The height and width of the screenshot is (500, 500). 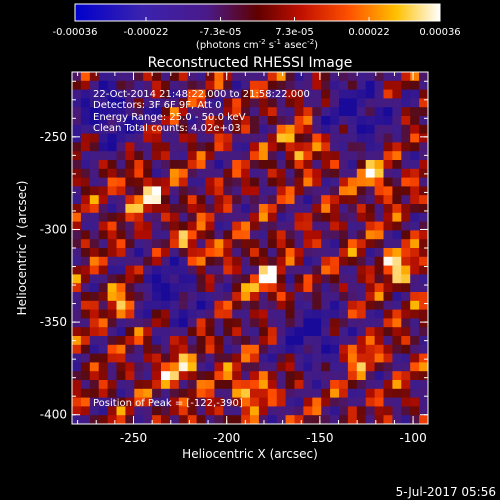 I want to click on chart-title: Reconstructed RHESSI Image, so click(x=250, y=63).